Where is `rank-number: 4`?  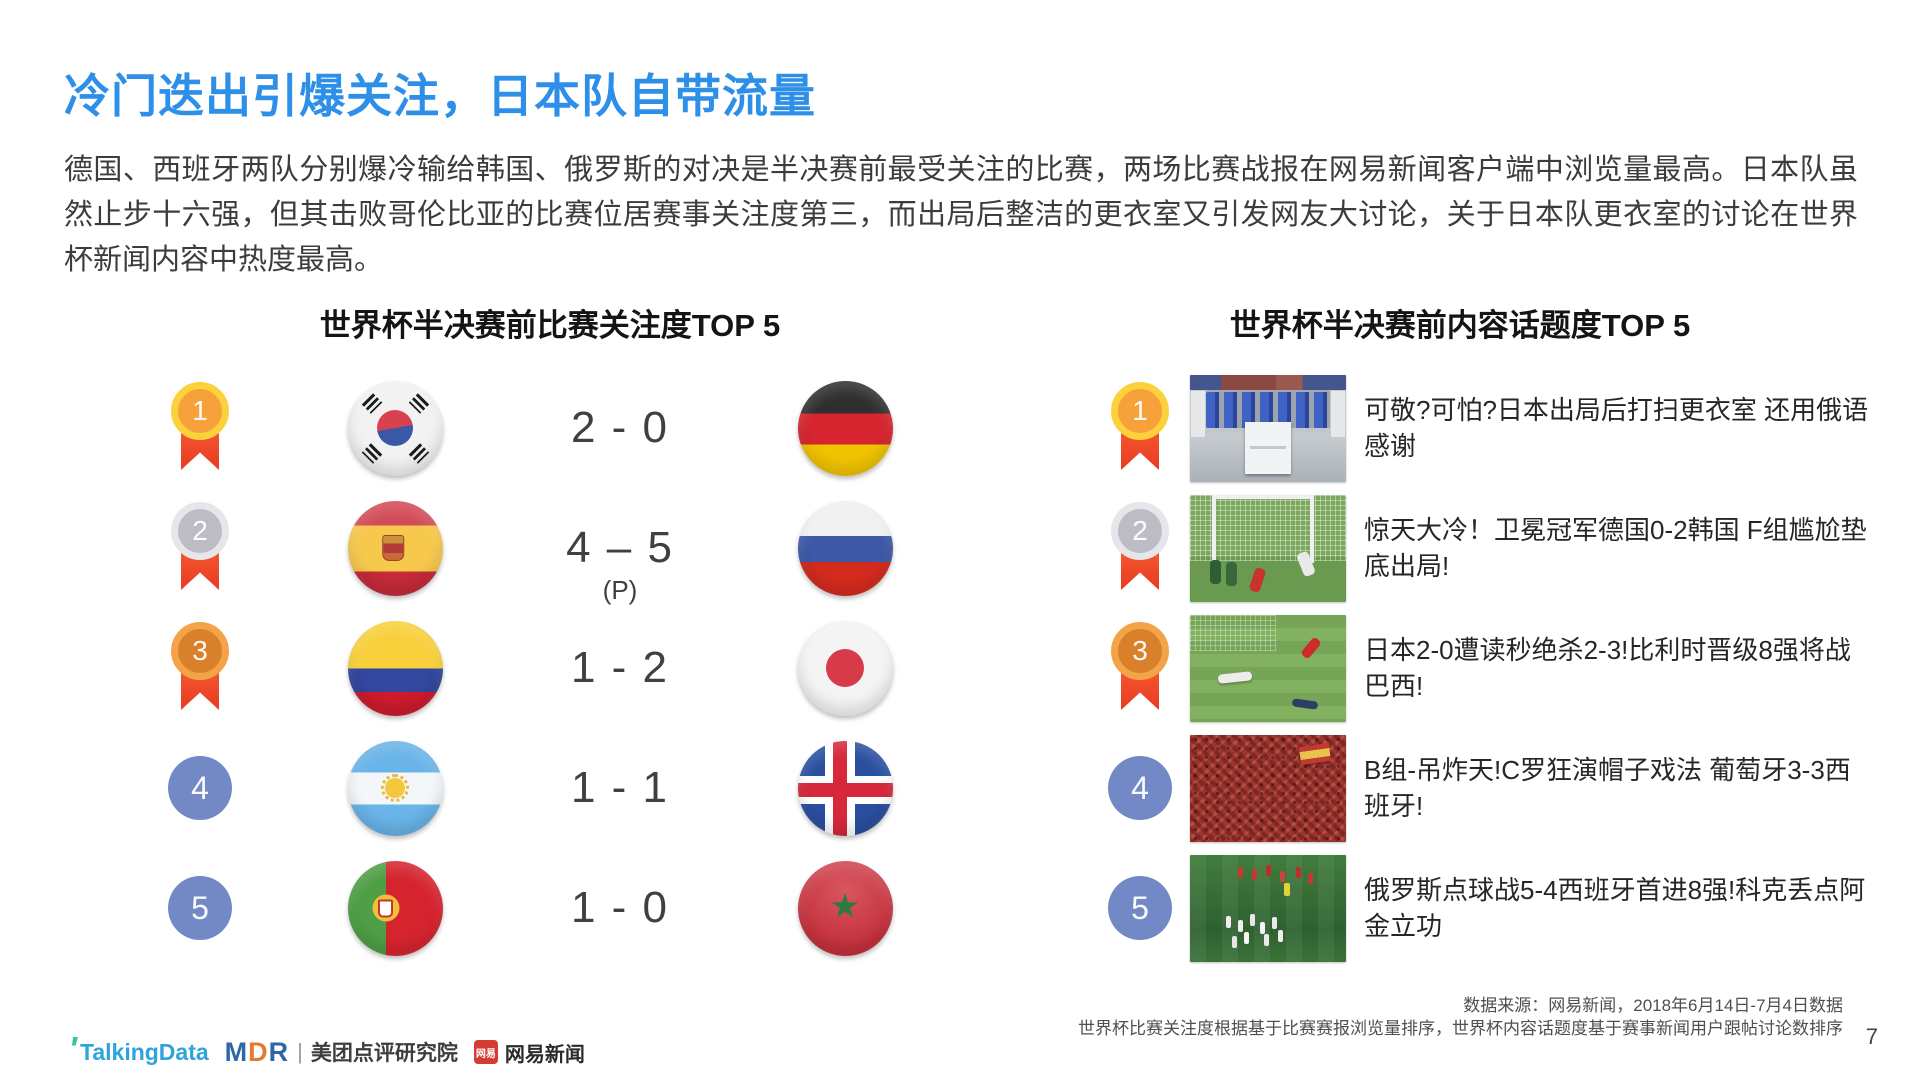 rank-number: 4 is located at coordinates (200, 788).